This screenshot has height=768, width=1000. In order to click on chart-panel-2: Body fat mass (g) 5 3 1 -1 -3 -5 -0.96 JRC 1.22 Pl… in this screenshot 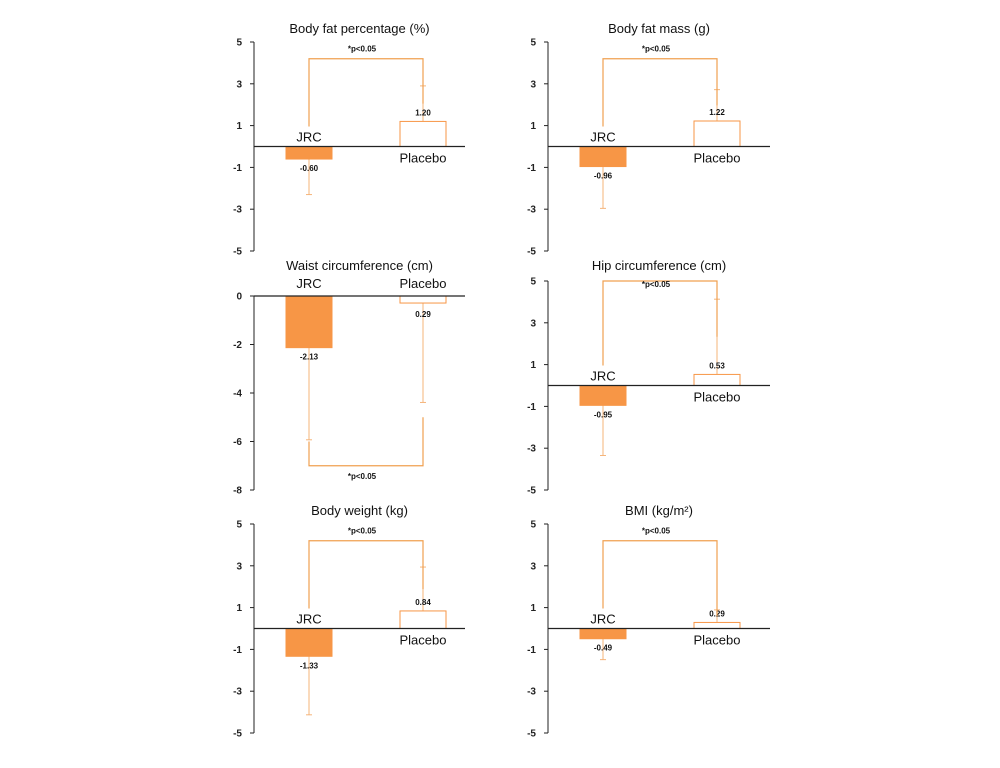, I will do `click(648, 139)`.